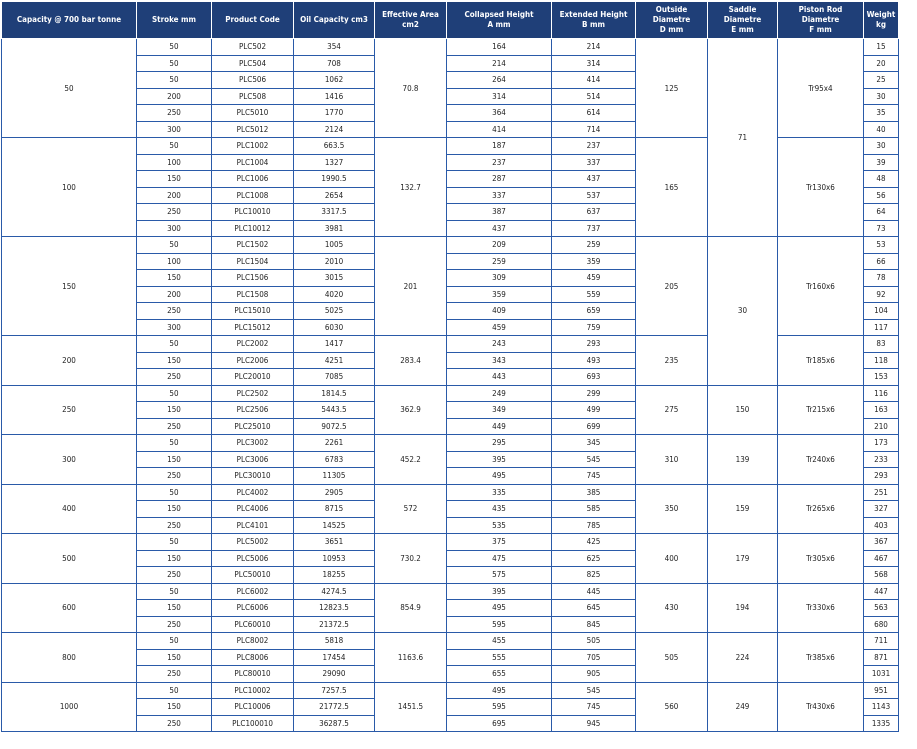  What do you see at coordinates (252, 624) in the screenshot?
I see `product-code-cell: PLC60010` at bounding box center [252, 624].